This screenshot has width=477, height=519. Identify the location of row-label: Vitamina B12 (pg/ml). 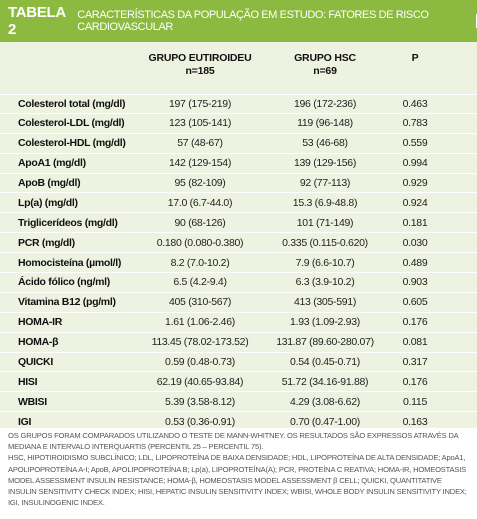
(67, 302).